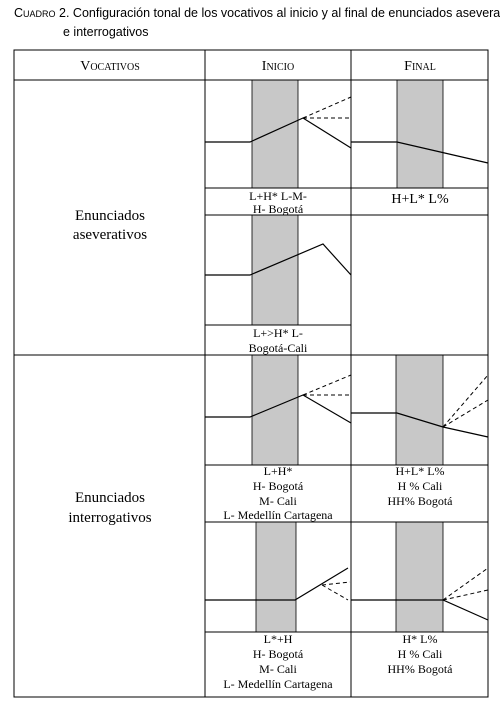  What do you see at coordinates (110, 235) in the screenshot?
I see `row-label: aseverativos` at bounding box center [110, 235].